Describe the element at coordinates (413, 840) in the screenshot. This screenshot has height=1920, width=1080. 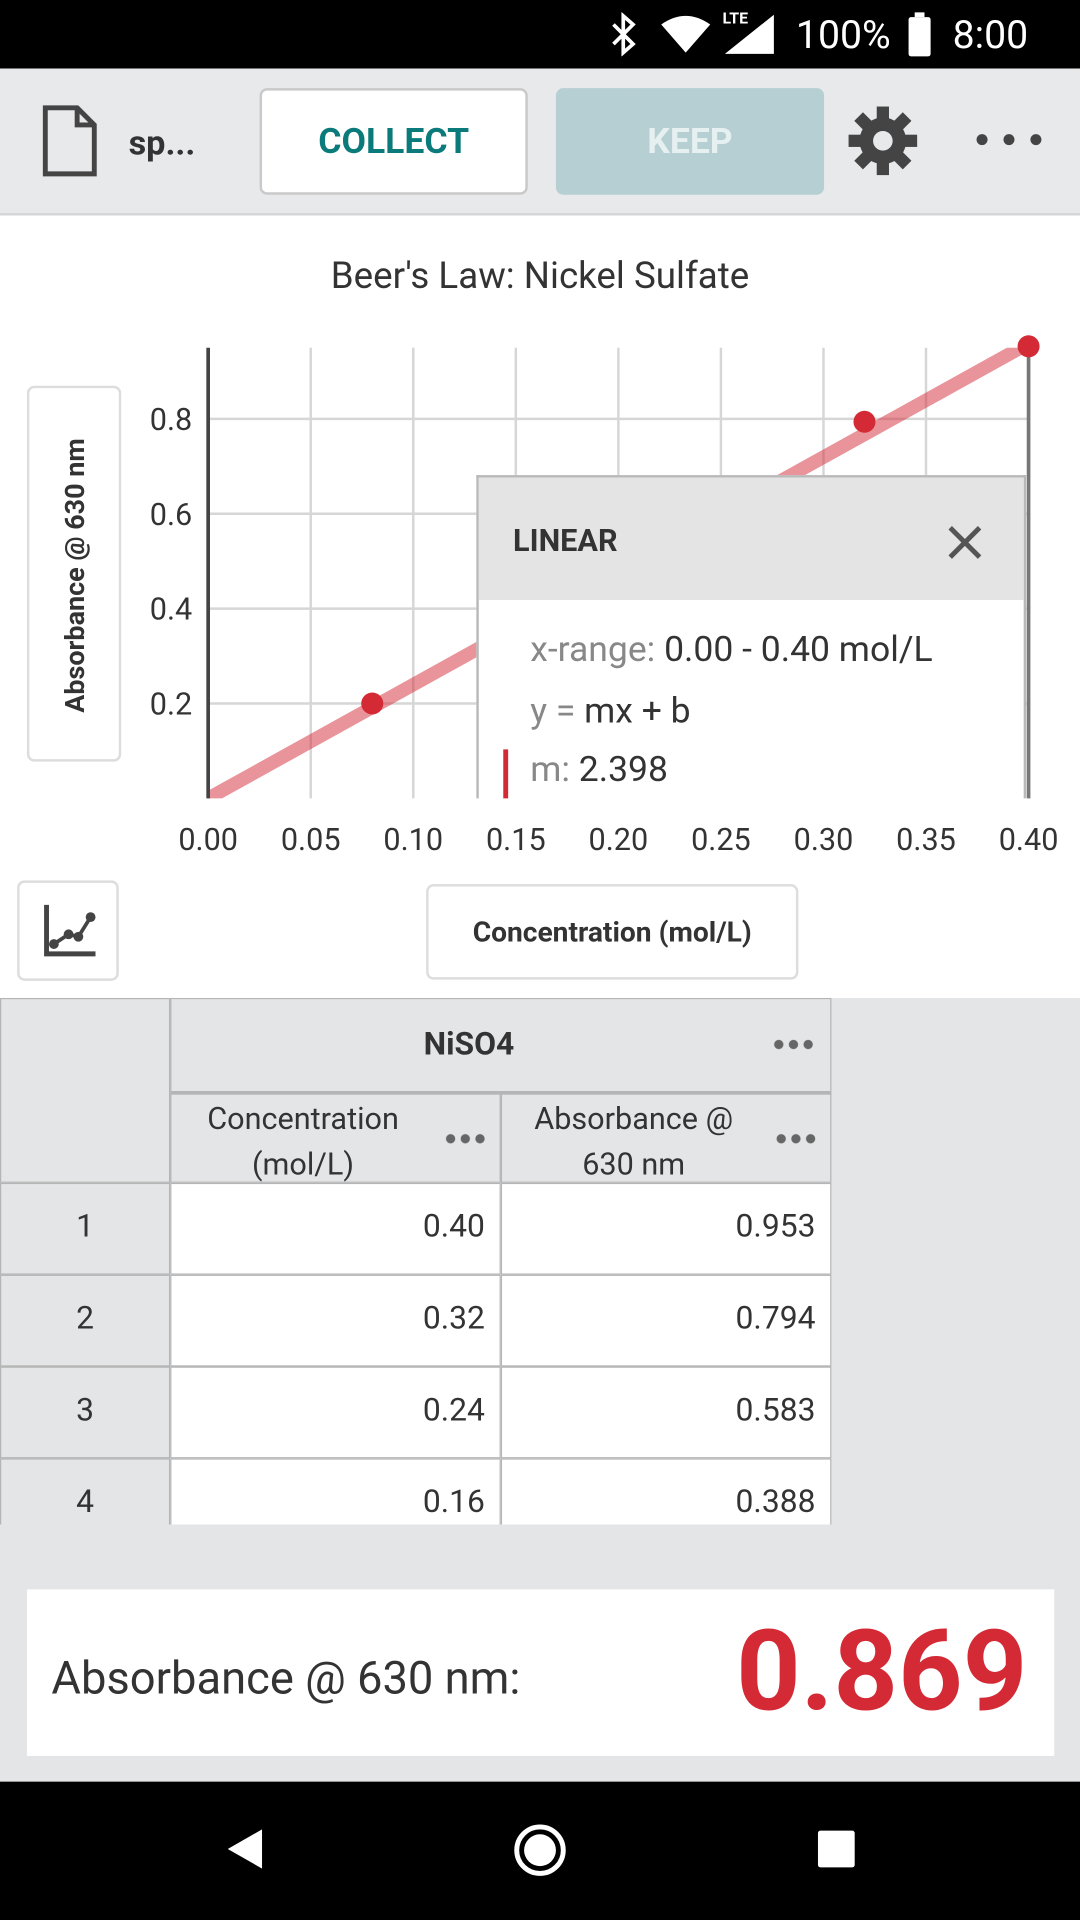
I see `x-tick-label: 0.10` at that location.